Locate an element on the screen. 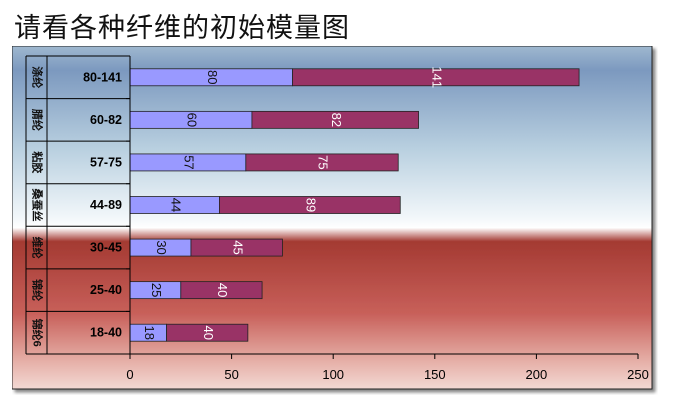 The image size is (674, 409). category-range: 18-40 is located at coordinates (106, 333).